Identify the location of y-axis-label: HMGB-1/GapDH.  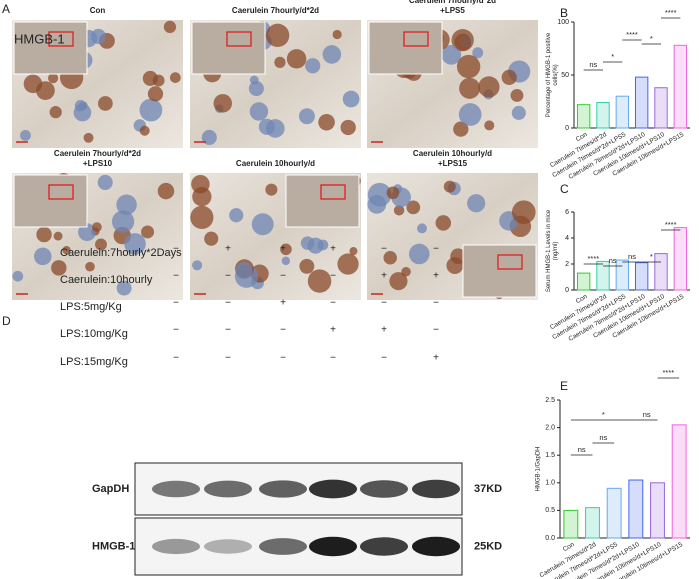
(539, 468).